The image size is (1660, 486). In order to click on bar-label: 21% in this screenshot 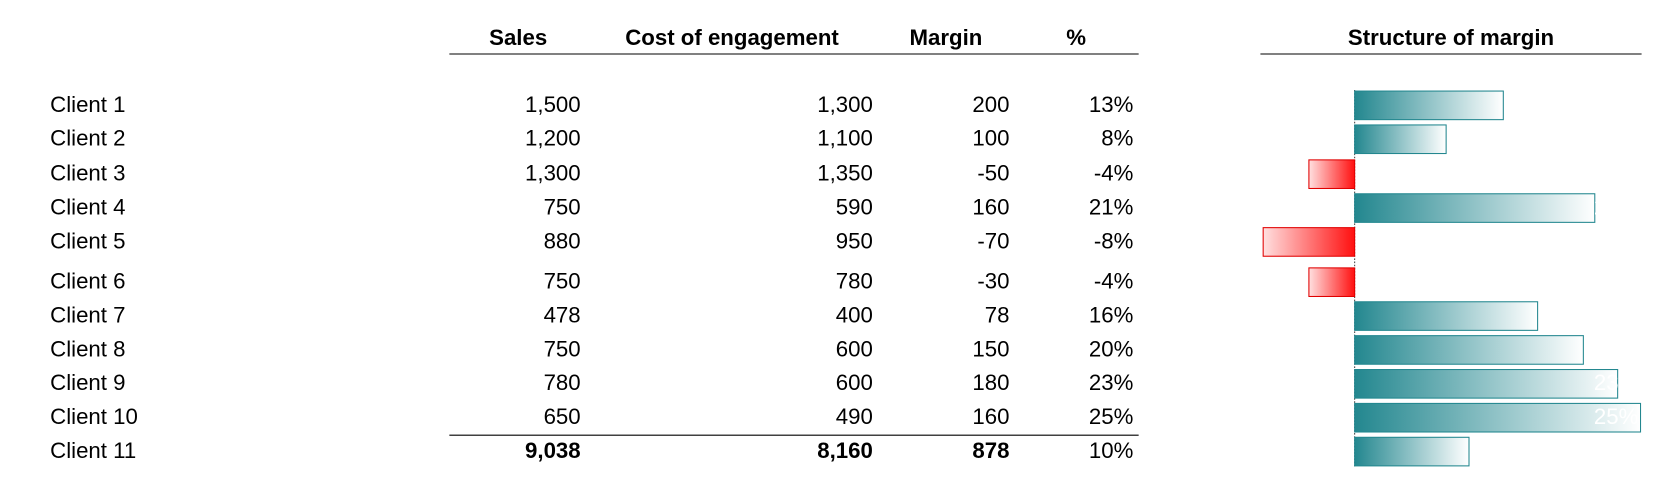, I will do `click(1616, 206)`.